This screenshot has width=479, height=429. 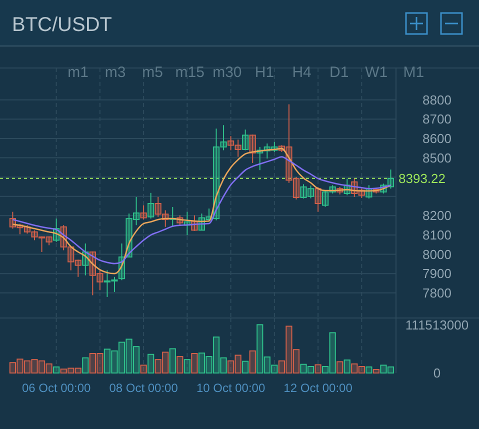 What do you see at coordinates (437, 158) in the screenshot?
I see `y-tick-label: 8500` at bounding box center [437, 158].